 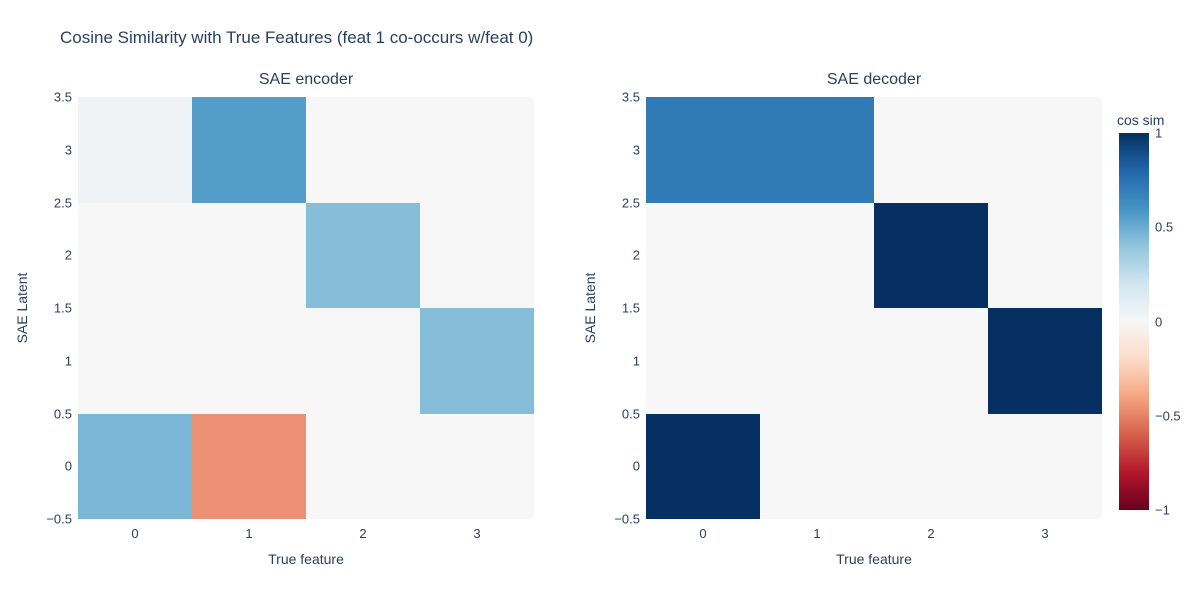 I want to click on encoder-x-axis-title: True feature, so click(x=306, y=559).